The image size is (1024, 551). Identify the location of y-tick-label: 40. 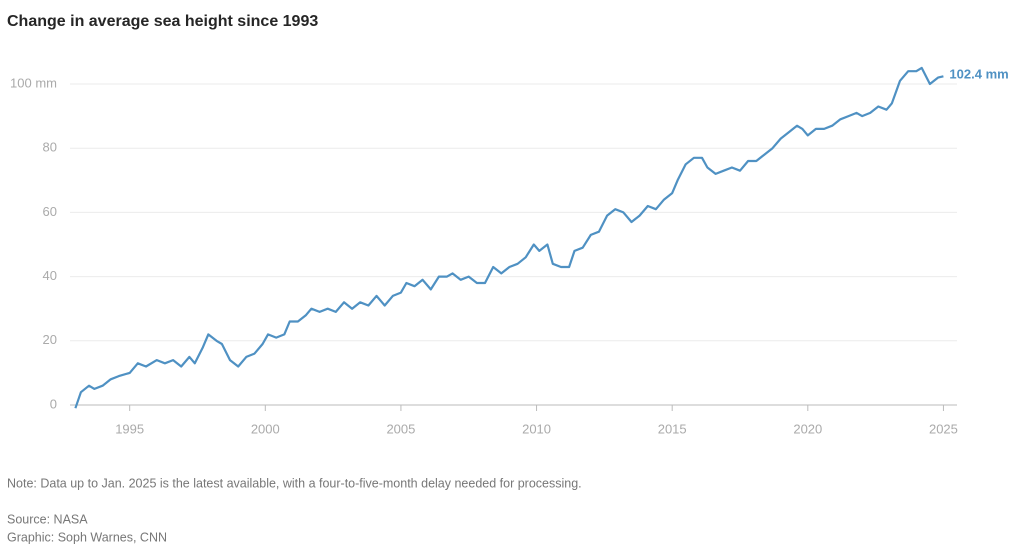
(50, 275).